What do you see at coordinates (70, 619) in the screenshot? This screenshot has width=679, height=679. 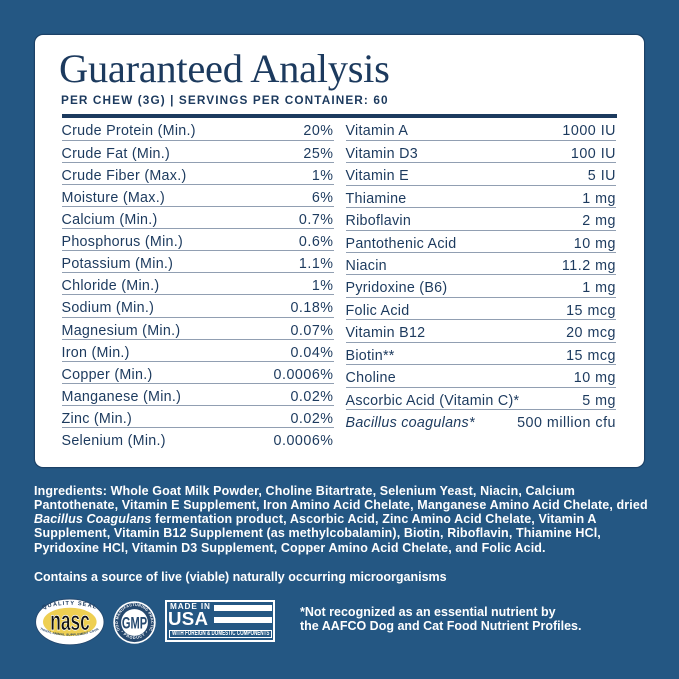 I see `svg-text: nasc` at bounding box center [70, 619].